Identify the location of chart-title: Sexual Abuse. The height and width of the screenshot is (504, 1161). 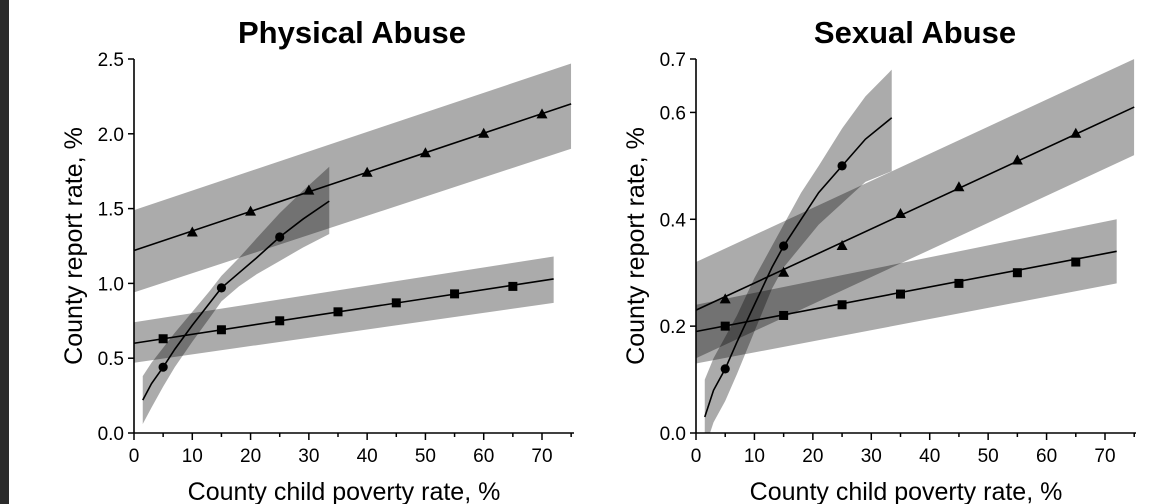
(915, 32).